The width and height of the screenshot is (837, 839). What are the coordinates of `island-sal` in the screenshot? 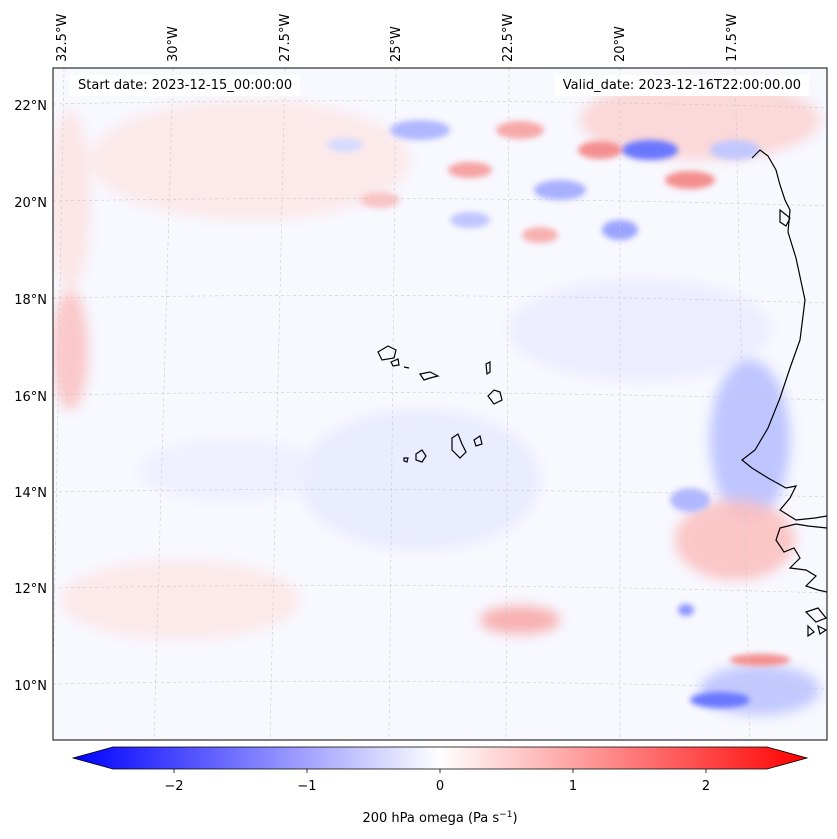 It's located at (488, 368).